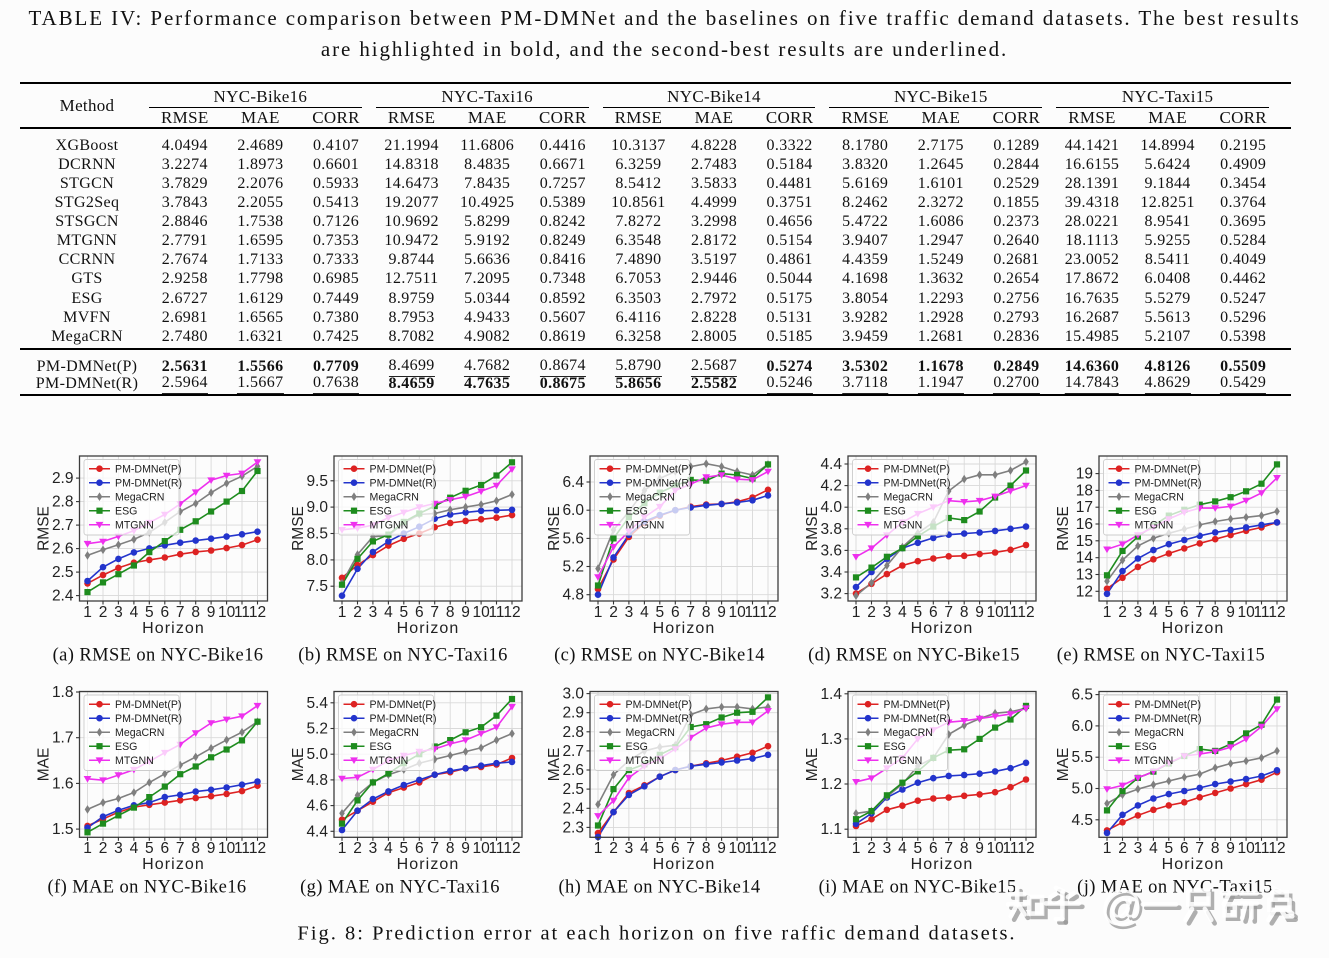 The image size is (1329, 958). What do you see at coordinates (573, 827) in the screenshot?
I see `svg-text: 2.3` at bounding box center [573, 827].